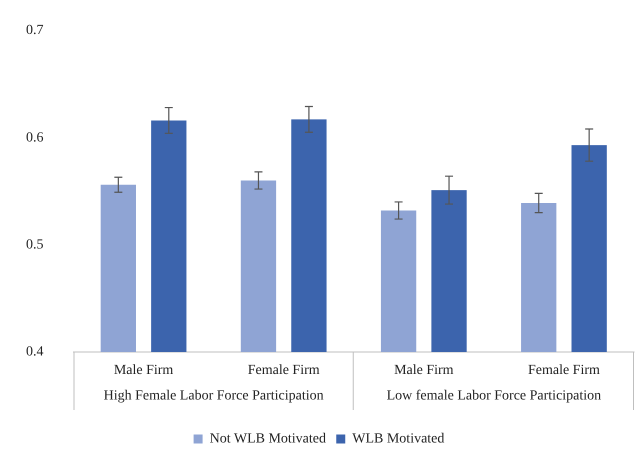 Image resolution: width=640 pixels, height=456 pixels. Describe the element at coordinates (35, 138) in the screenshot. I see `y-tick-label: 0.6` at that location.